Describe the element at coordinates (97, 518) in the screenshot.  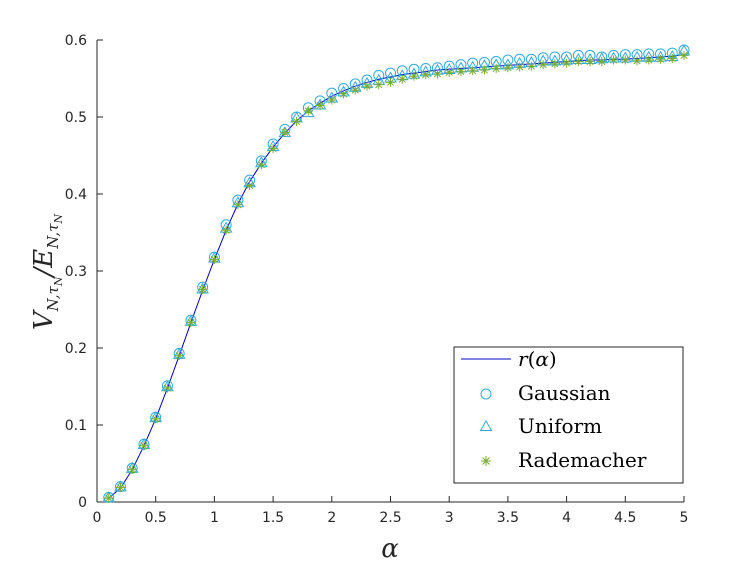
I see `x-tick-label: 0` at that location.